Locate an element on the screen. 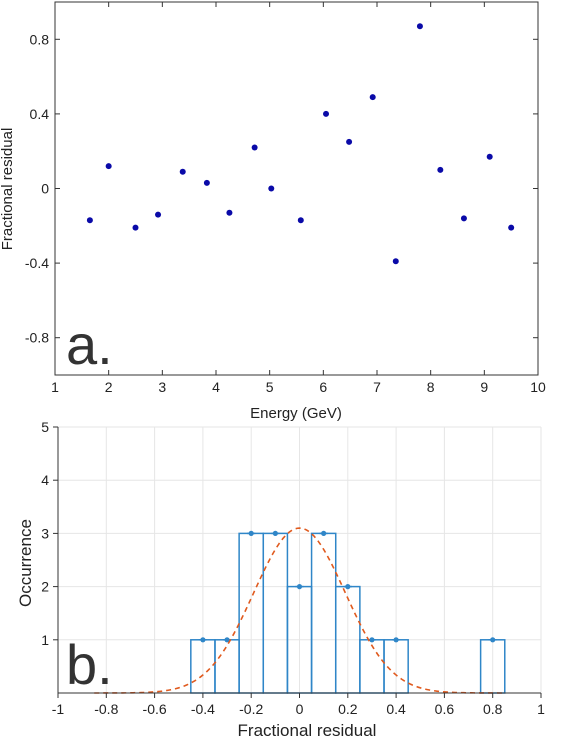 Image resolution: width=565 pixels, height=740 pixels. x-tick-label: -1 is located at coordinates (58, 709).